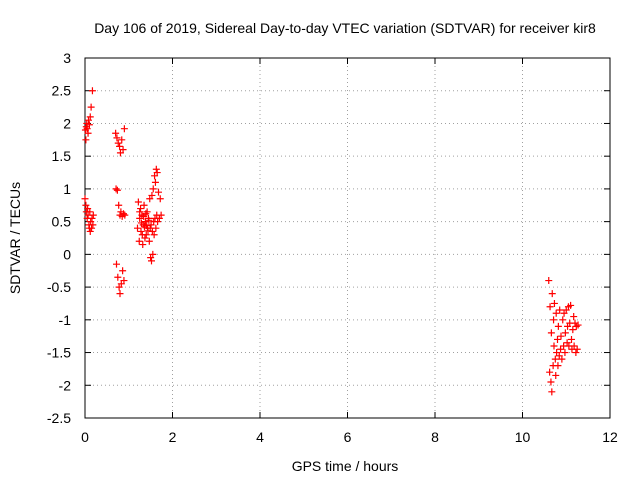 This screenshot has height=480, width=640. I want to click on y-tick-label: -2, so click(65, 385).